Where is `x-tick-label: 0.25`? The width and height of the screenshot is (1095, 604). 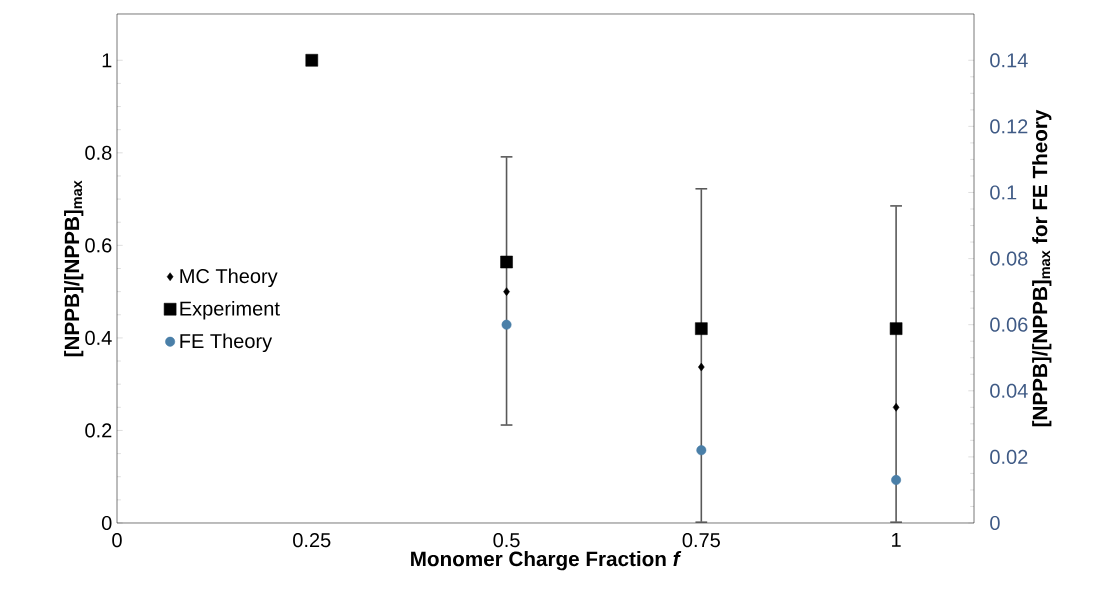
x-tick-label: 0.25 is located at coordinates (312, 540).